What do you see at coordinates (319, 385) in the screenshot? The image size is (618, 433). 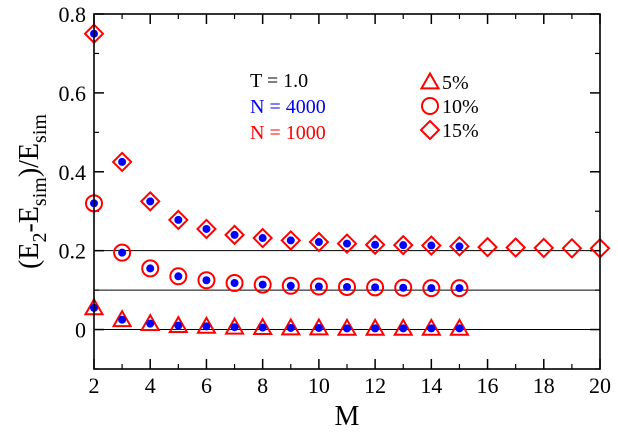 I see `x-tick-label: 10` at bounding box center [319, 385].